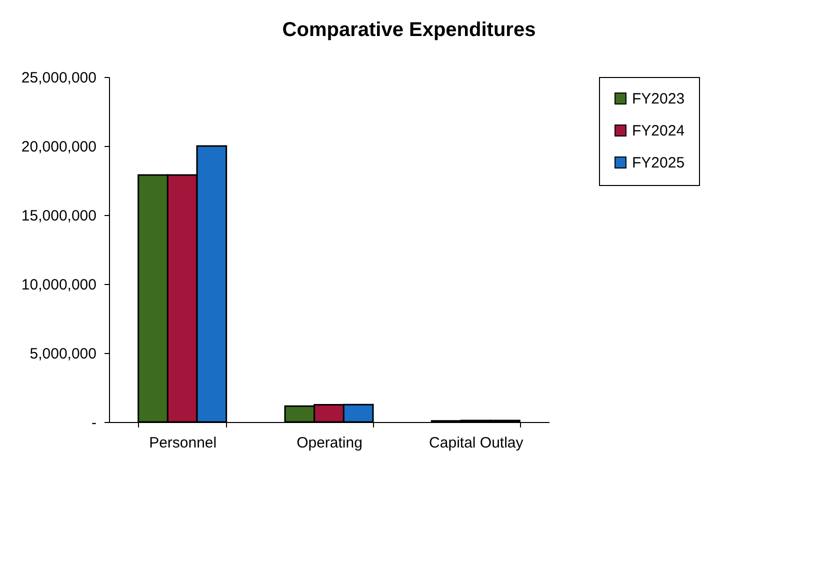  What do you see at coordinates (658, 163) in the screenshot?
I see `legend-label: FY2025` at bounding box center [658, 163].